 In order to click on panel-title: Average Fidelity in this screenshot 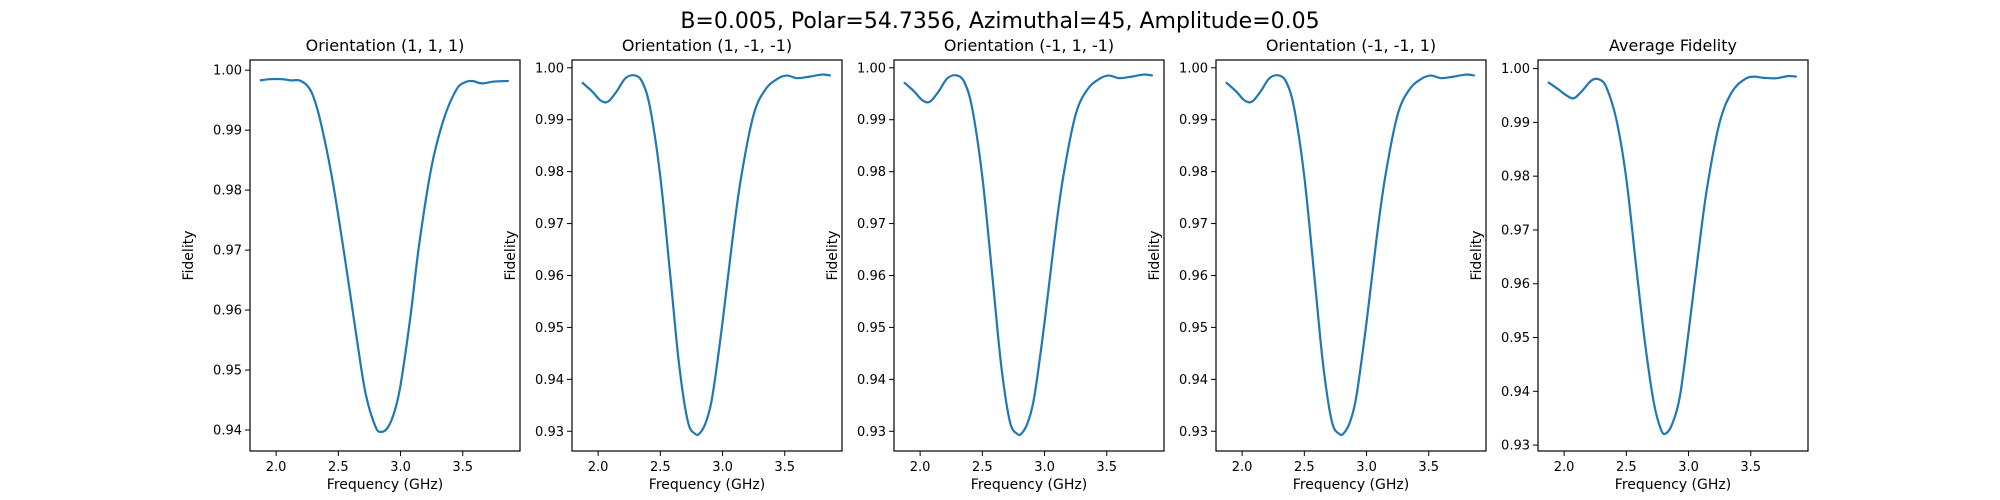, I will do `click(1673, 45)`.